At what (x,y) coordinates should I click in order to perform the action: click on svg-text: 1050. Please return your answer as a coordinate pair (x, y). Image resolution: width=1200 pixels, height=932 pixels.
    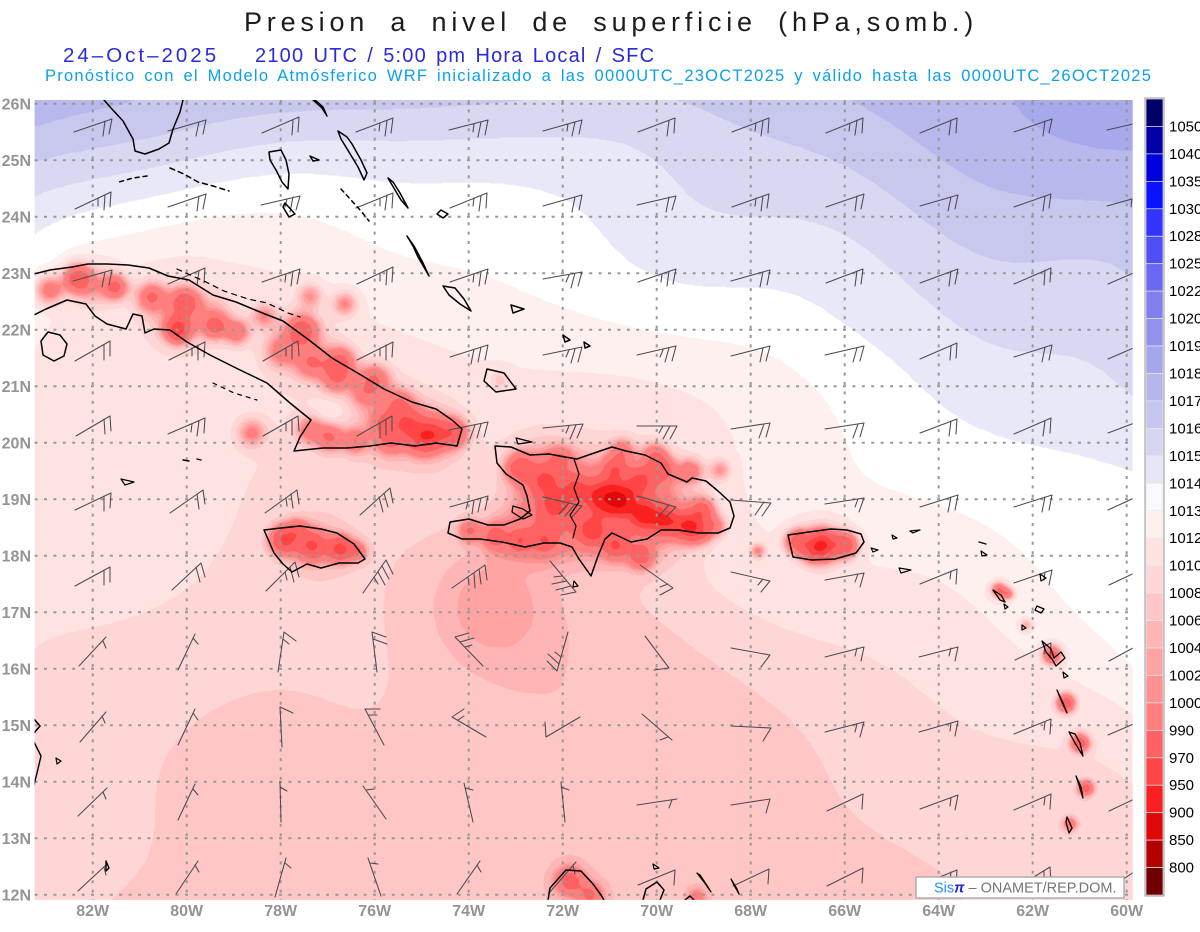
    Looking at the image, I should click on (1184, 126).